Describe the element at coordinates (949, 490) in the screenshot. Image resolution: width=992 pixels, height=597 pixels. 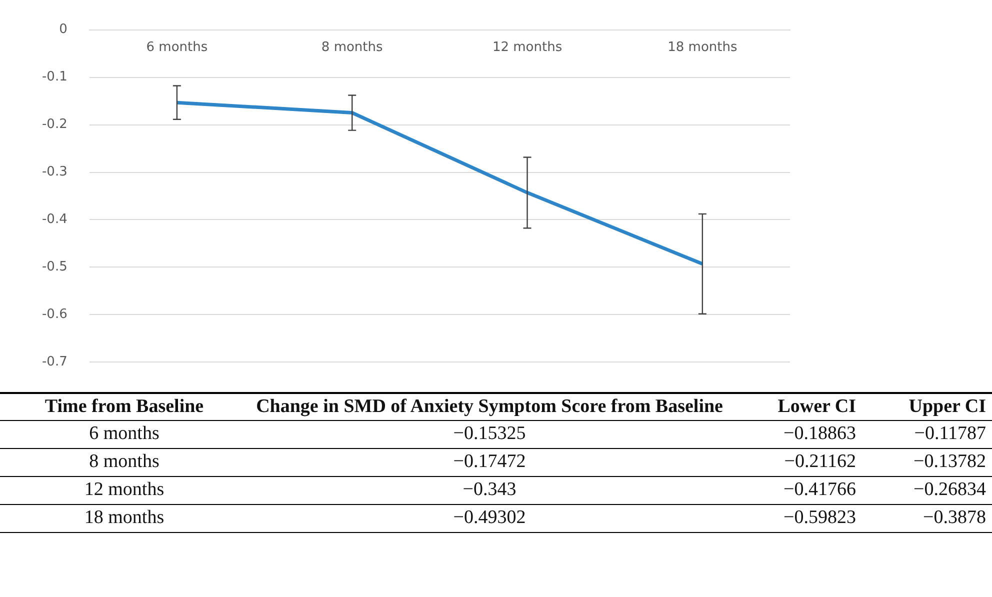
I see `text: −0.26834` at that location.